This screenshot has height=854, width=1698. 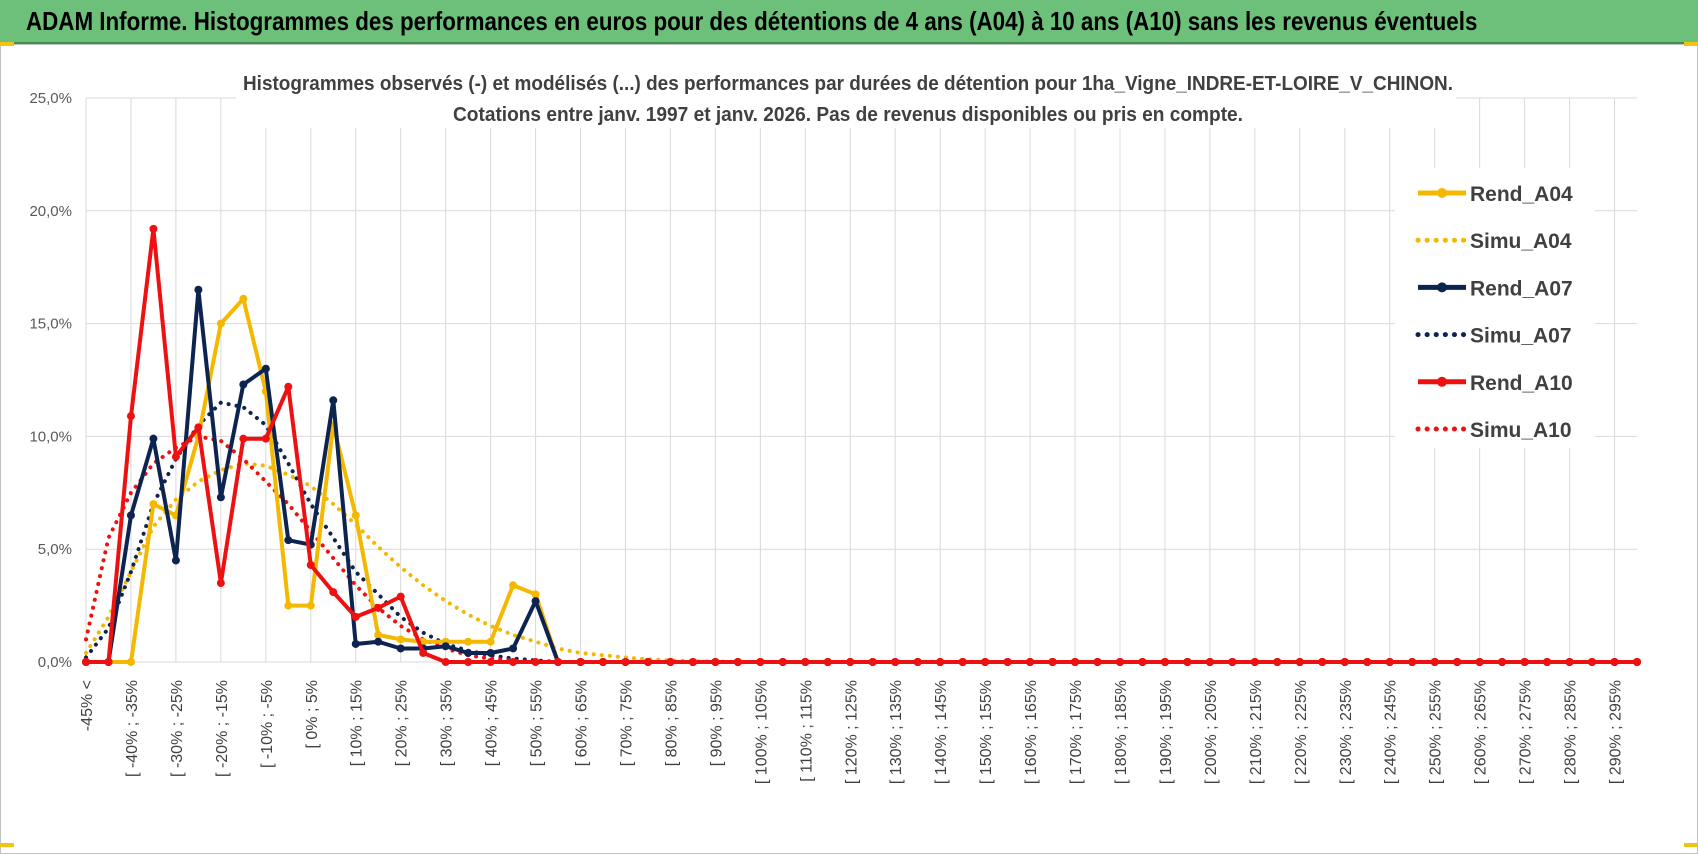 What do you see at coordinates (1442, 287) in the screenshot?
I see `legend-marker-rend-a07` at bounding box center [1442, 287].